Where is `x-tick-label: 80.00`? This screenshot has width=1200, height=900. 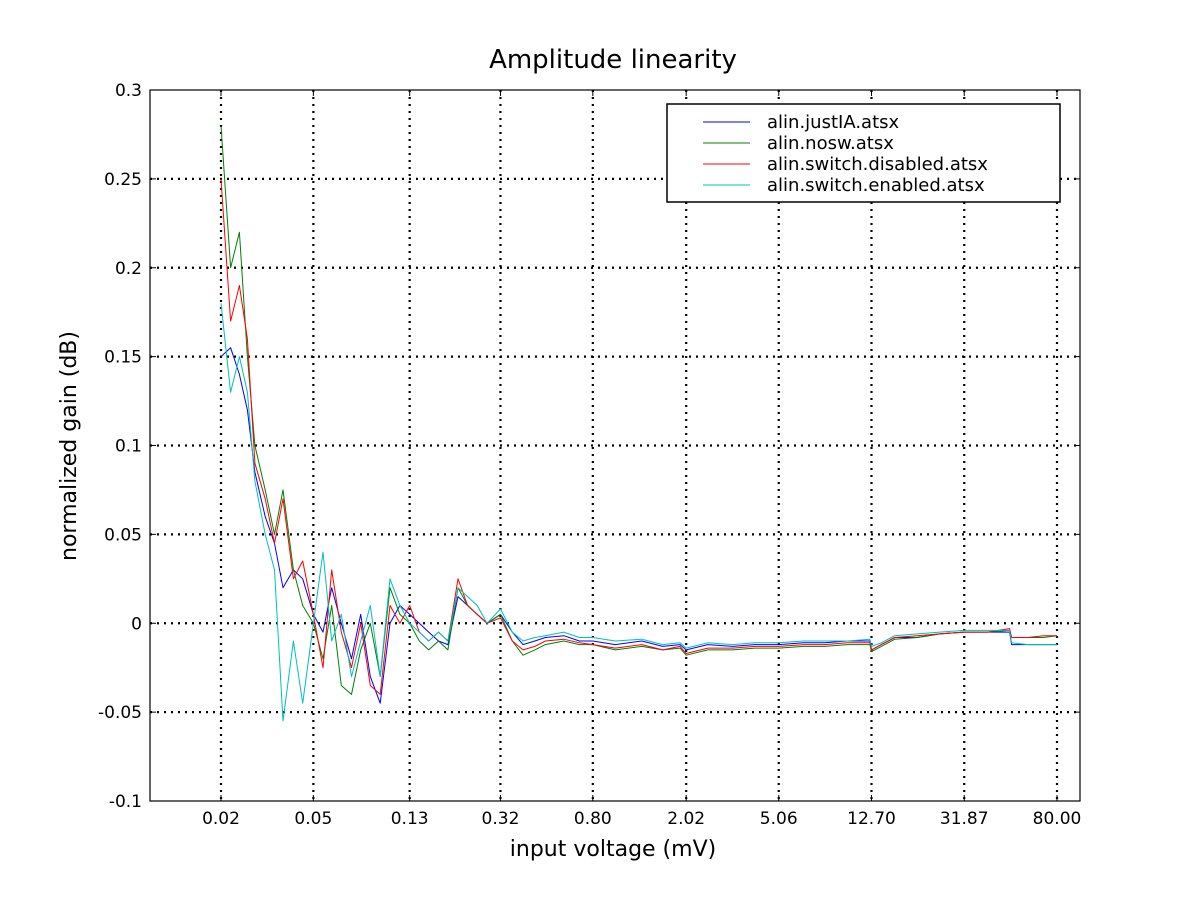 x-tick-label: 80.00 is located at coordinates (1057, 819).